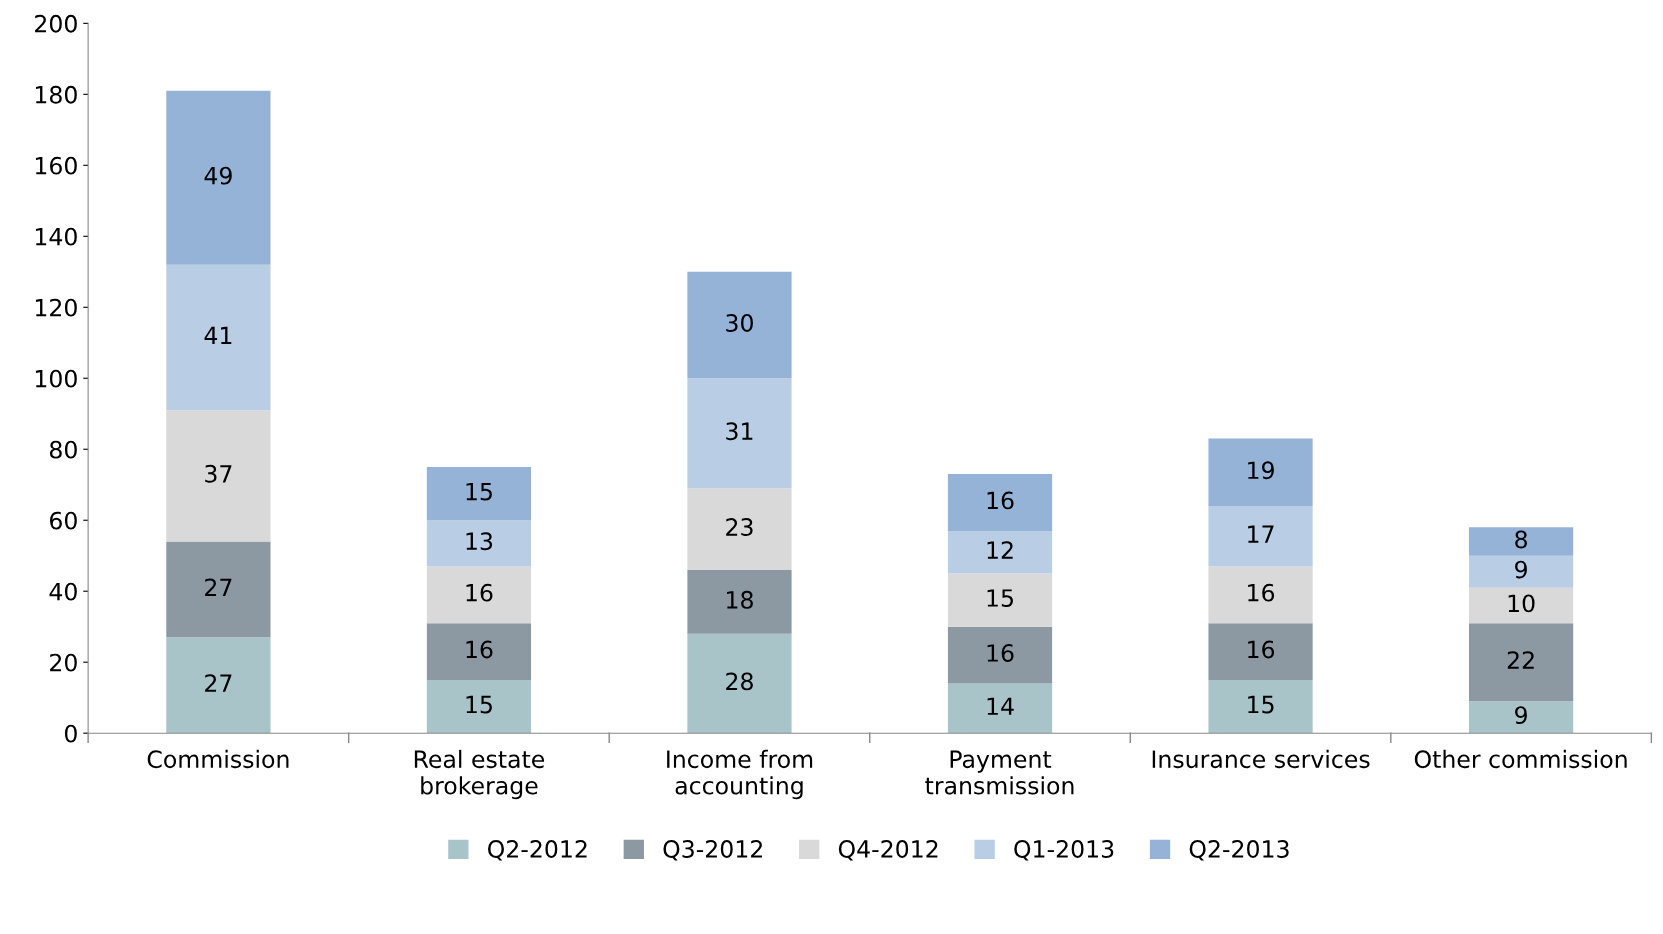 This screenshot has height=934, width=1663. Describe the element at coordinates (740, 774) in the screenshot. I see `x-tick-label: Income from accounting` at that location.